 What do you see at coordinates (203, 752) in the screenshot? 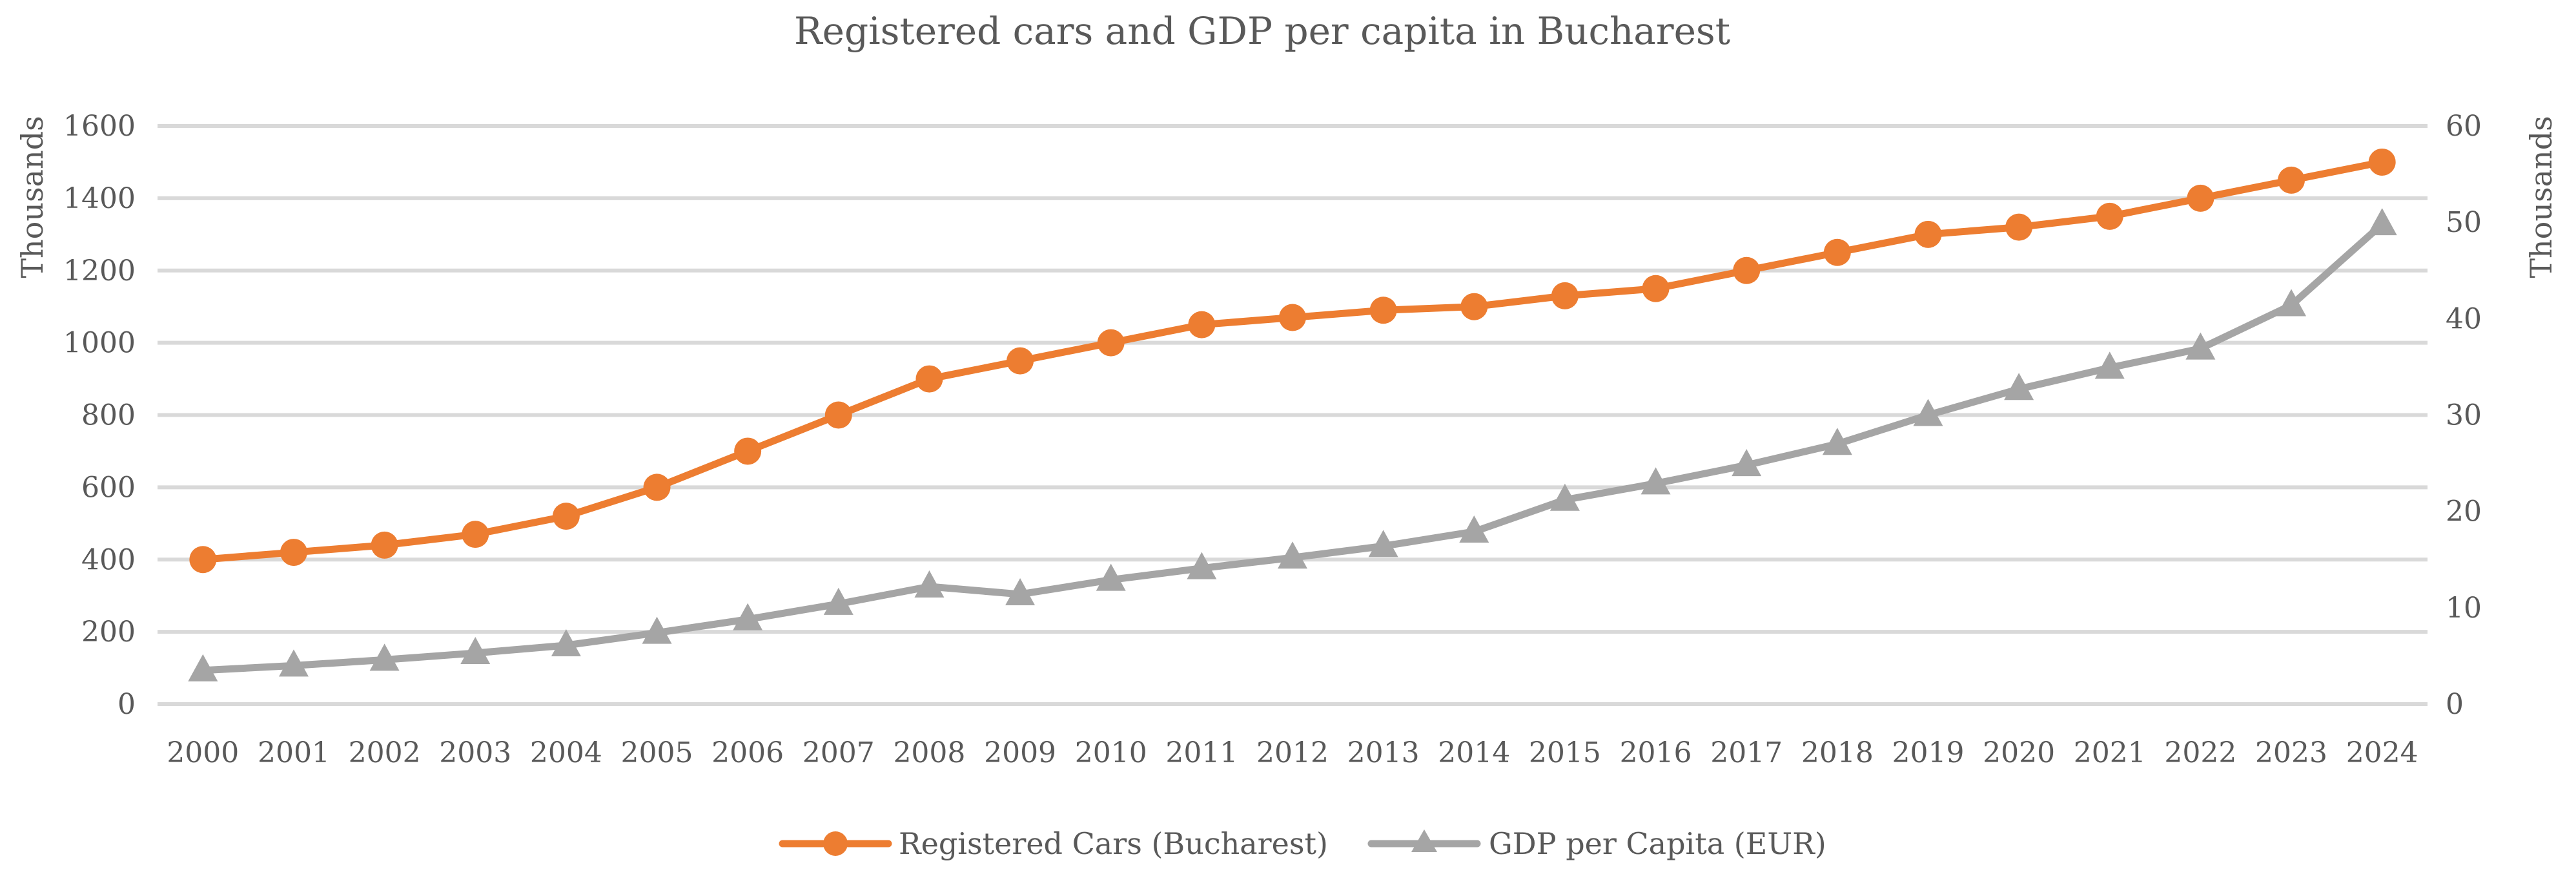
I see `x-tick-label: 2000` at bounding box center [203, 752].